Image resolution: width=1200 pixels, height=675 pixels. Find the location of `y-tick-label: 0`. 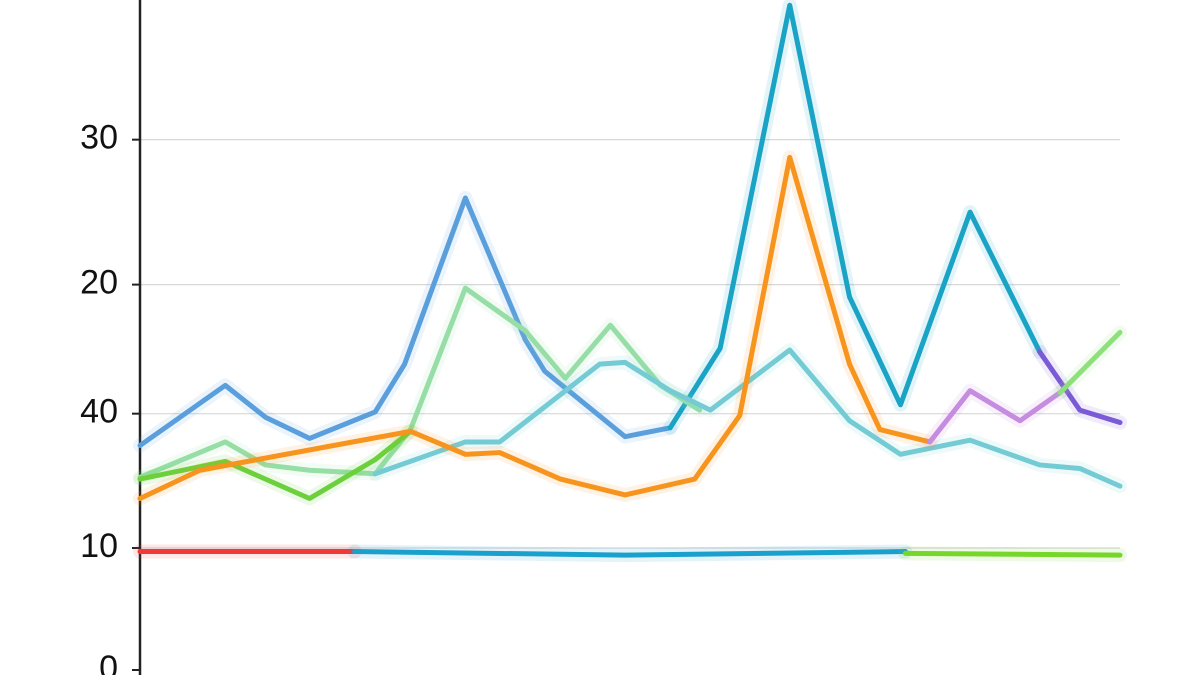

y-tick-label: 0 is located at coordinates (108, 662).